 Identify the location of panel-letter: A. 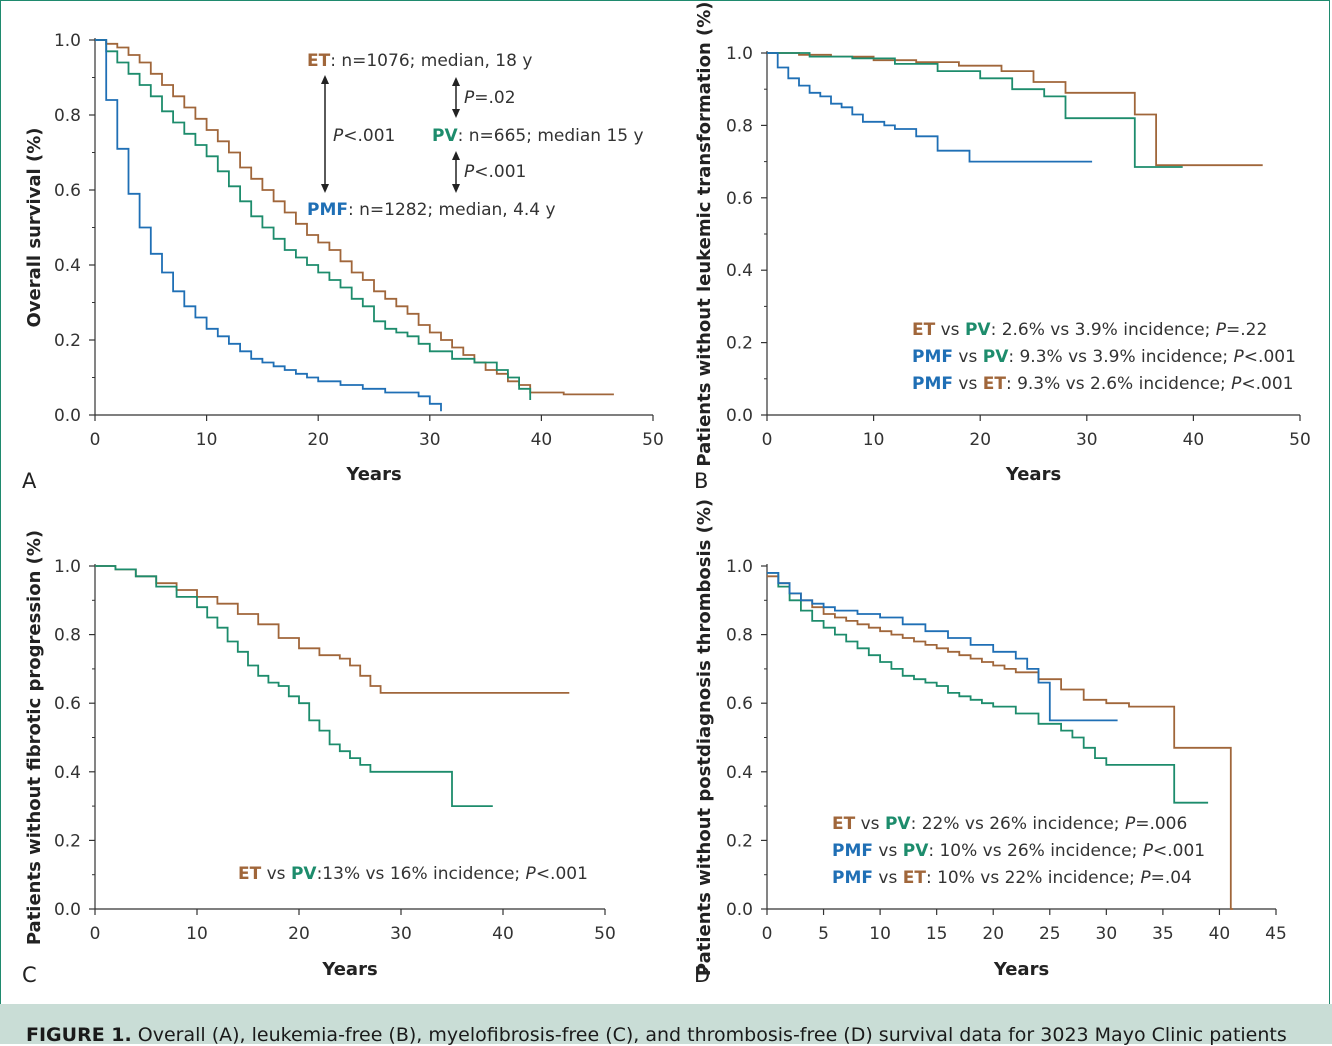
(29, 481).